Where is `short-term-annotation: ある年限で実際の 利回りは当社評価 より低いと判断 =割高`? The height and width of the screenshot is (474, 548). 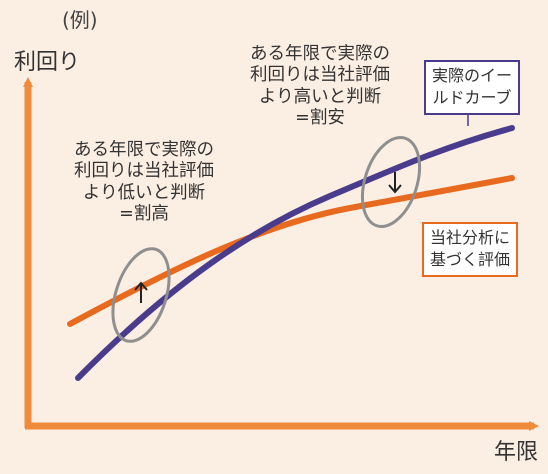 short-term-annotation: ある年限で実際の 利回りは当社評価 より低いと判断 =割高 is located at coordinates (144, 182).